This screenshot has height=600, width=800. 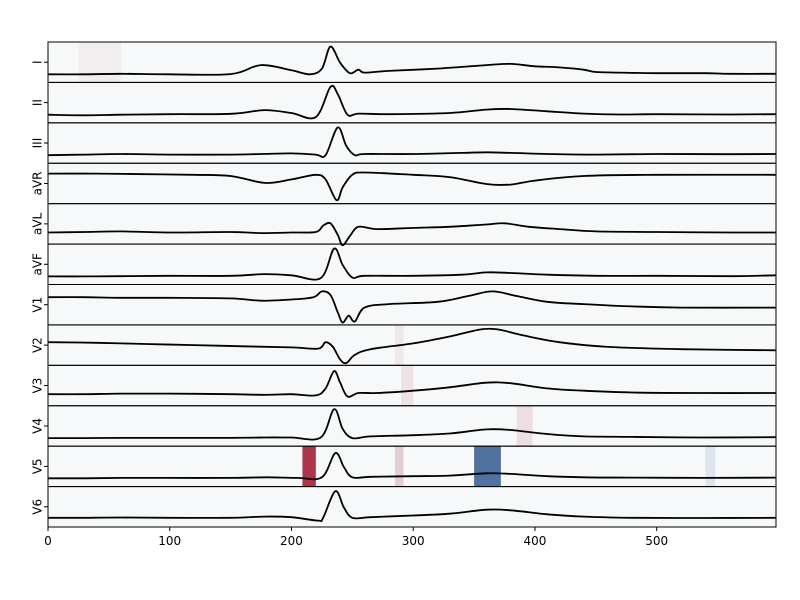 I want to click on trace-aVL, so click(x=412, y=234).